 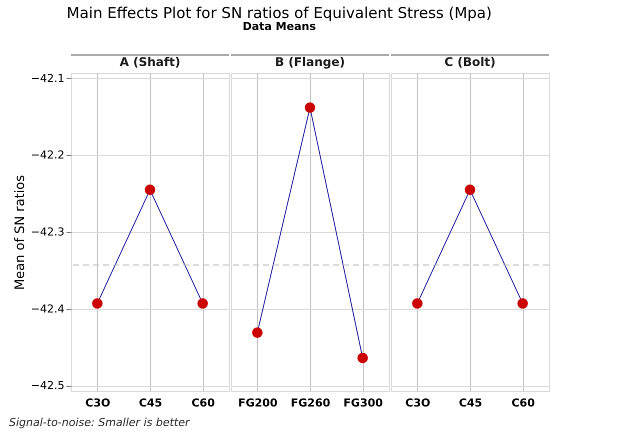 I want to click on text: A (Shaft), so click(x=150, y=62).